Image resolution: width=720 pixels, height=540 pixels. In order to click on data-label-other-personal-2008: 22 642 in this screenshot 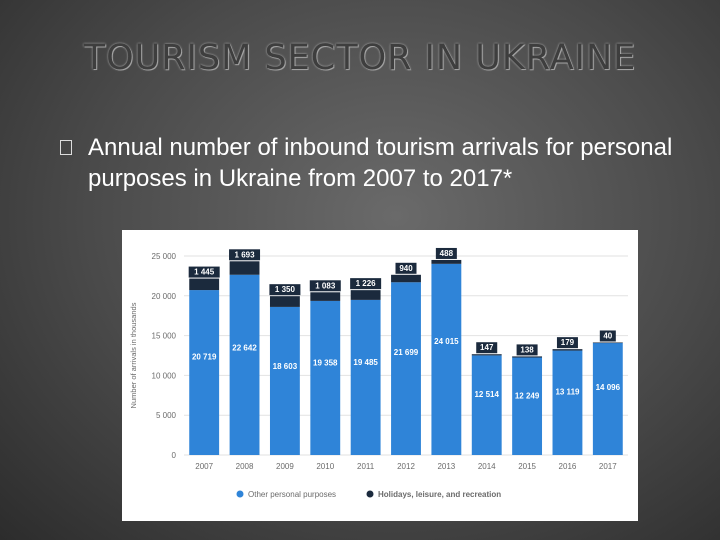, I will do `click(244, 347)`.